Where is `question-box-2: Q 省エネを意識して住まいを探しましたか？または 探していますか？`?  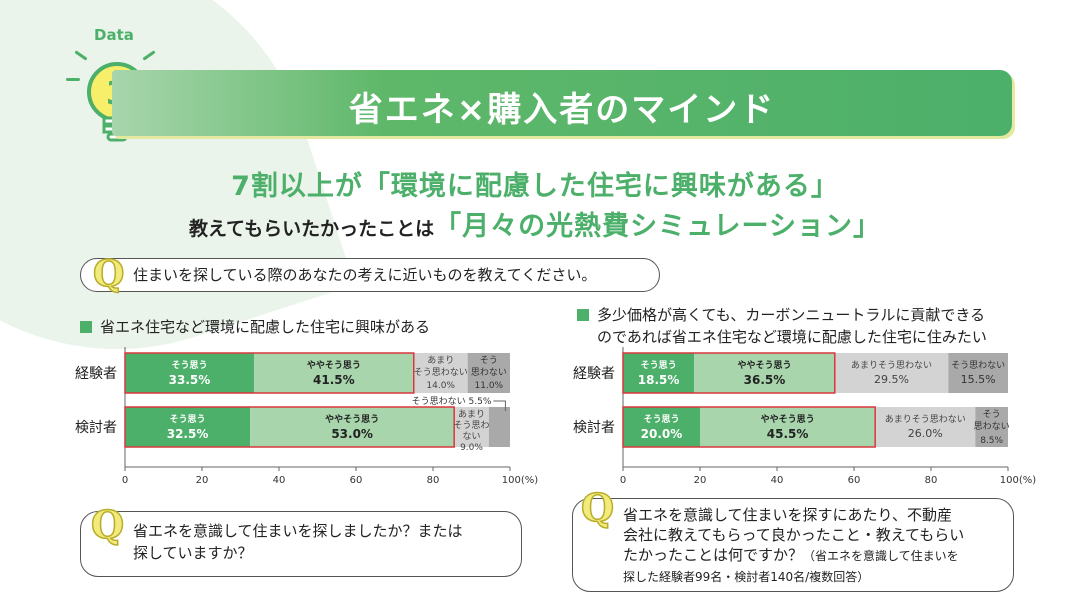 question-box-2: Q 省エネを意識して住まいを探しましたか？または 探していますか？ is located at coordinates (301, 539).